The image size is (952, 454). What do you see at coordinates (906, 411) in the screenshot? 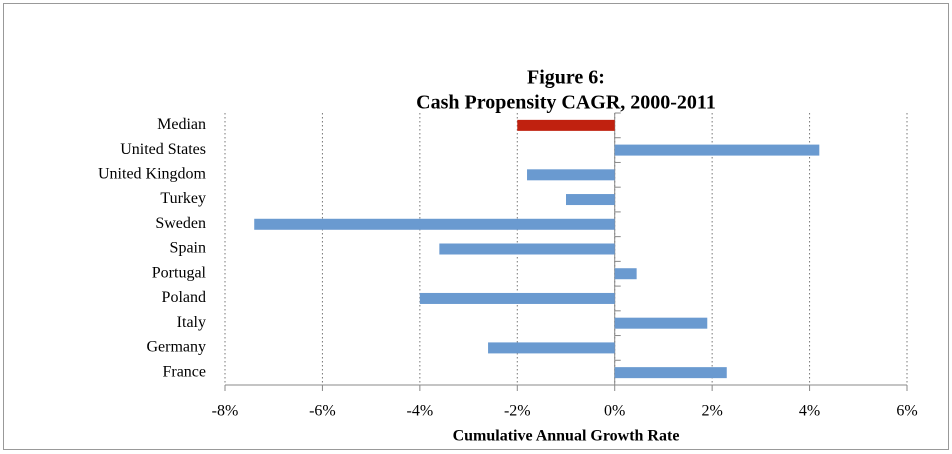
I see `x-tick-label: 6%` at bounding box center [906, 411].